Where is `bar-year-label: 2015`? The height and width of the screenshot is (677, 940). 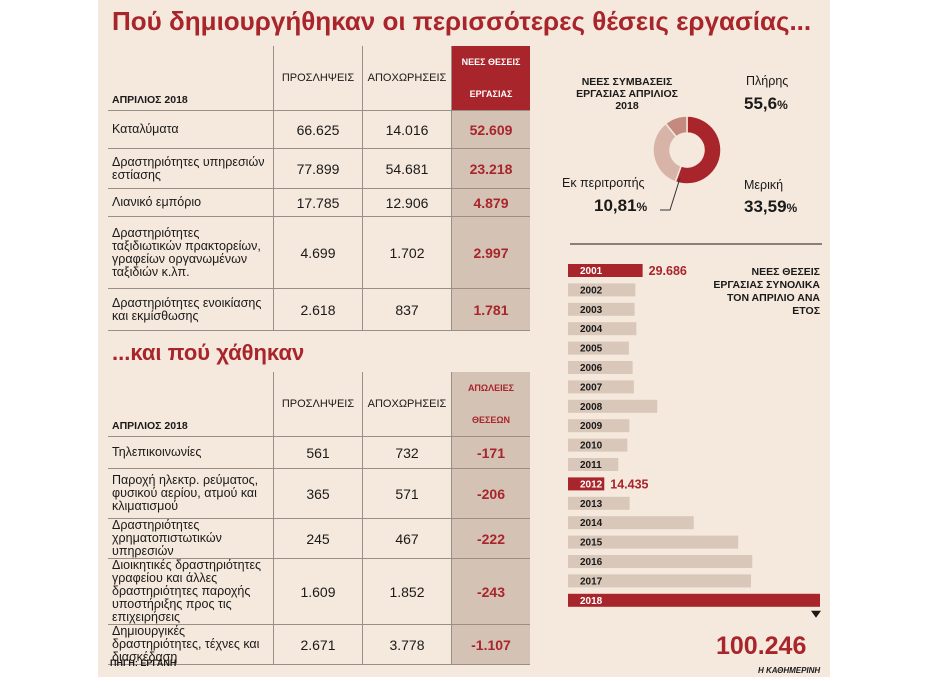
bar-year-label: 2015 is located at coordinates (591, 543).